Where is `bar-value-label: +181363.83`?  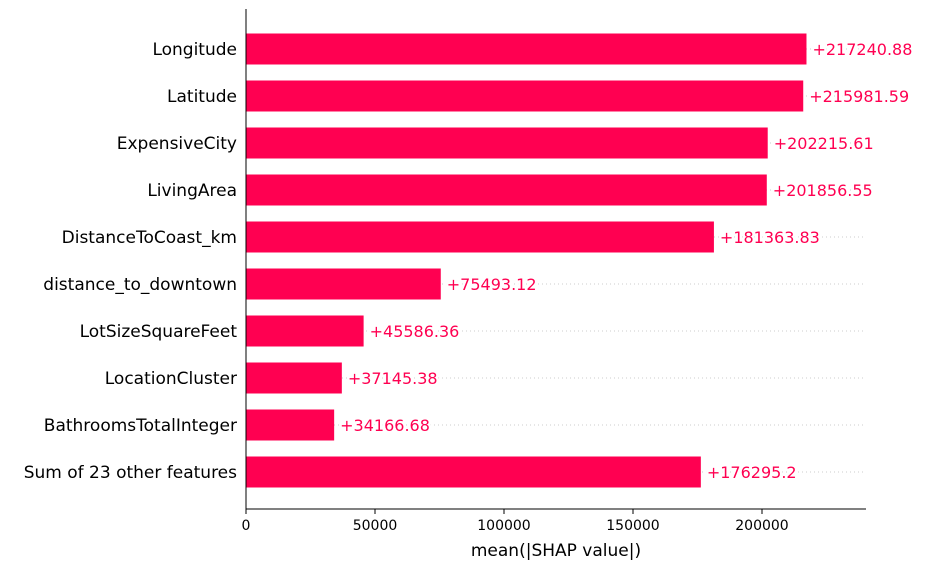
bar-value-label: +181363.83 is located at coordinates (770, 237).